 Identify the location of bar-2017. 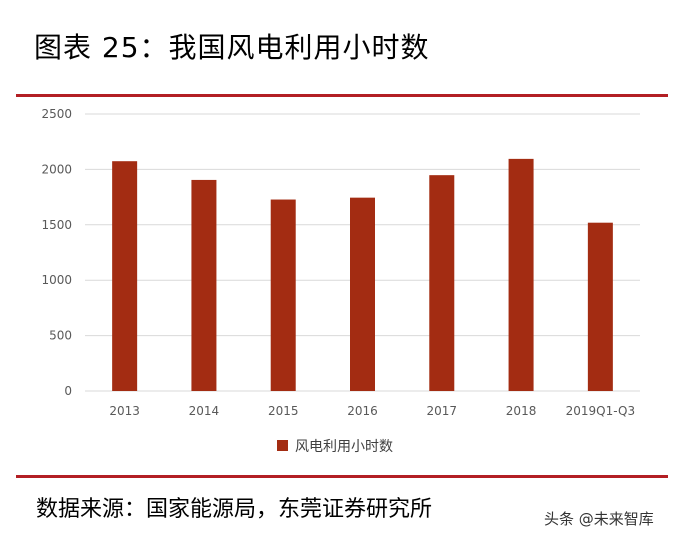
(442, 283).